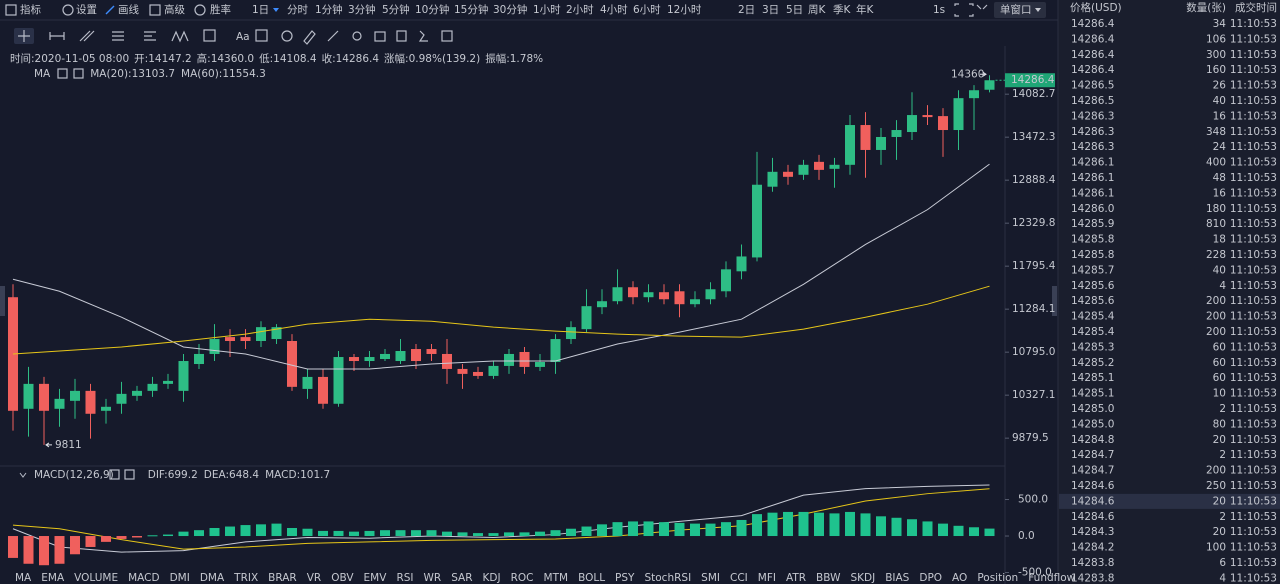 The width and height of the screenshot is (1280, 584). Describe the element at coordinates (1051, 578) in the screenshot. I see `indicator-tab: Fundflow` at that location.